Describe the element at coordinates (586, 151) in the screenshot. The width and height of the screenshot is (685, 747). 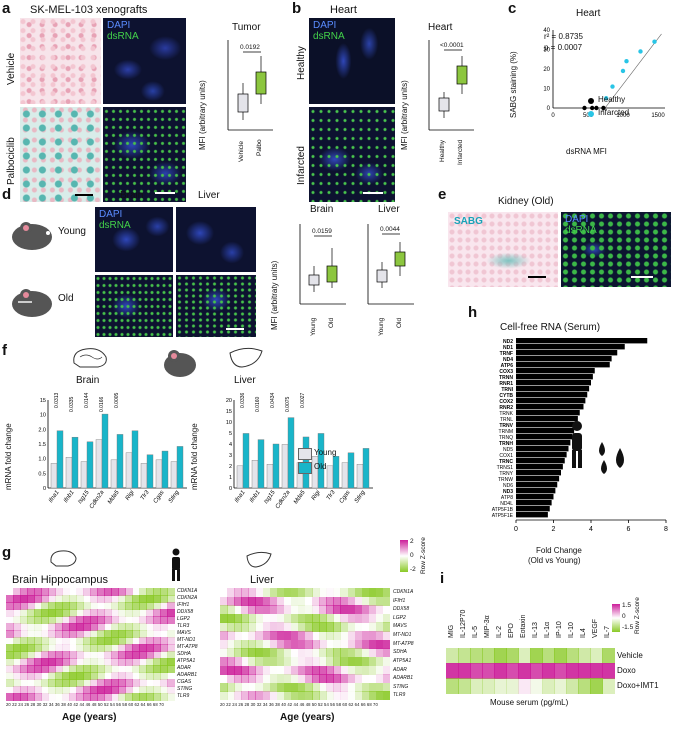
I see `panel-c-xlabel: dsRNA MFI` at that location.